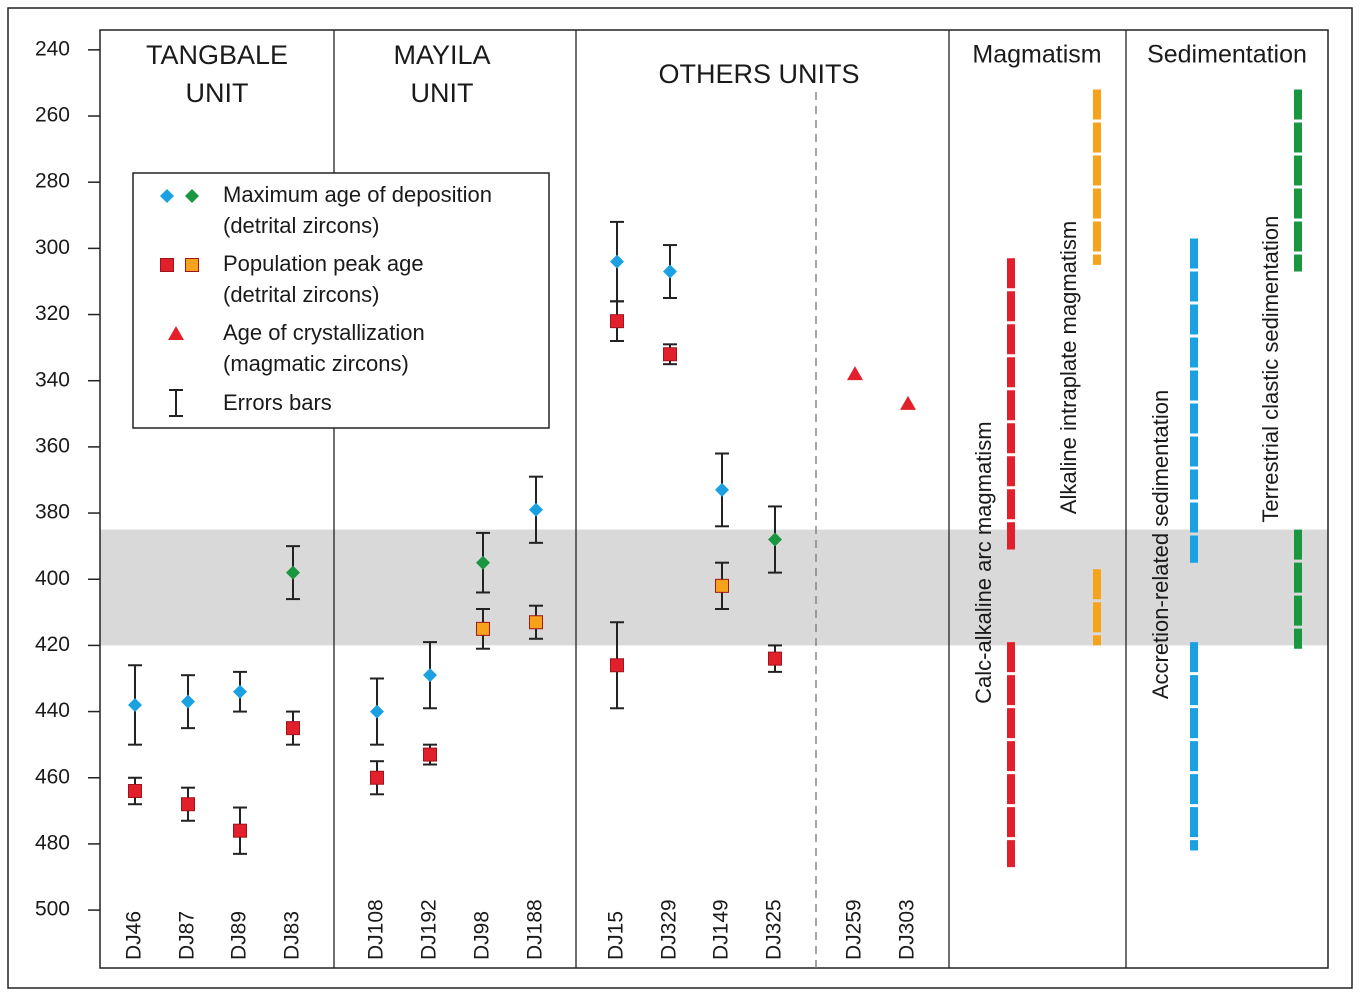  I want to click on y-tick-label: 300, so click(52, 247).